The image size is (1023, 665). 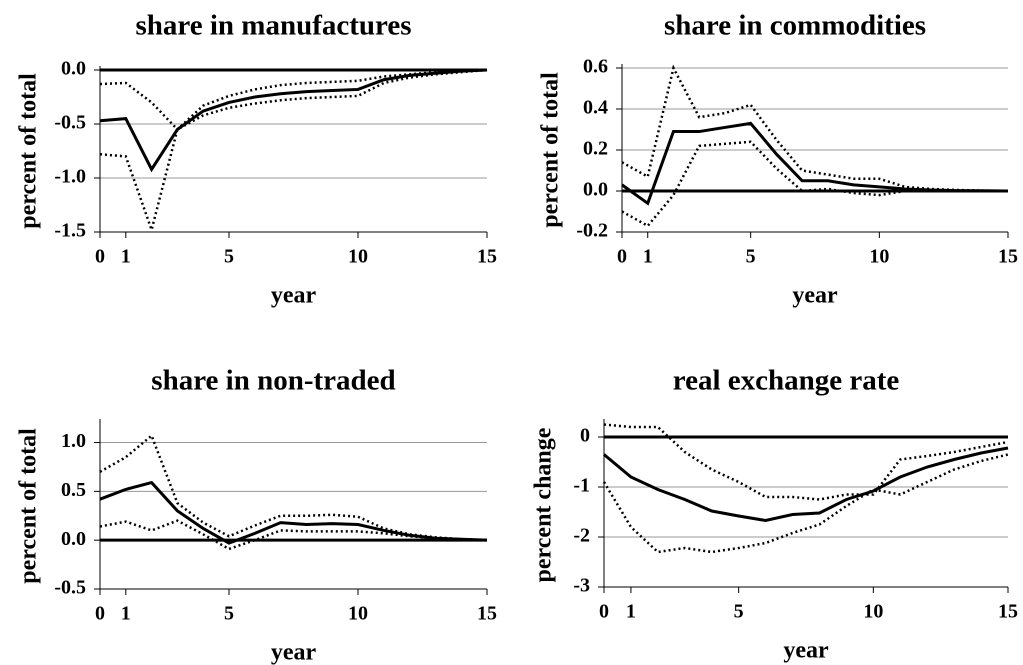 What do you see at coordinates (581, 486) in the screenshot?
I see `y-tick-label: -1` at bounding box center [581, 486].